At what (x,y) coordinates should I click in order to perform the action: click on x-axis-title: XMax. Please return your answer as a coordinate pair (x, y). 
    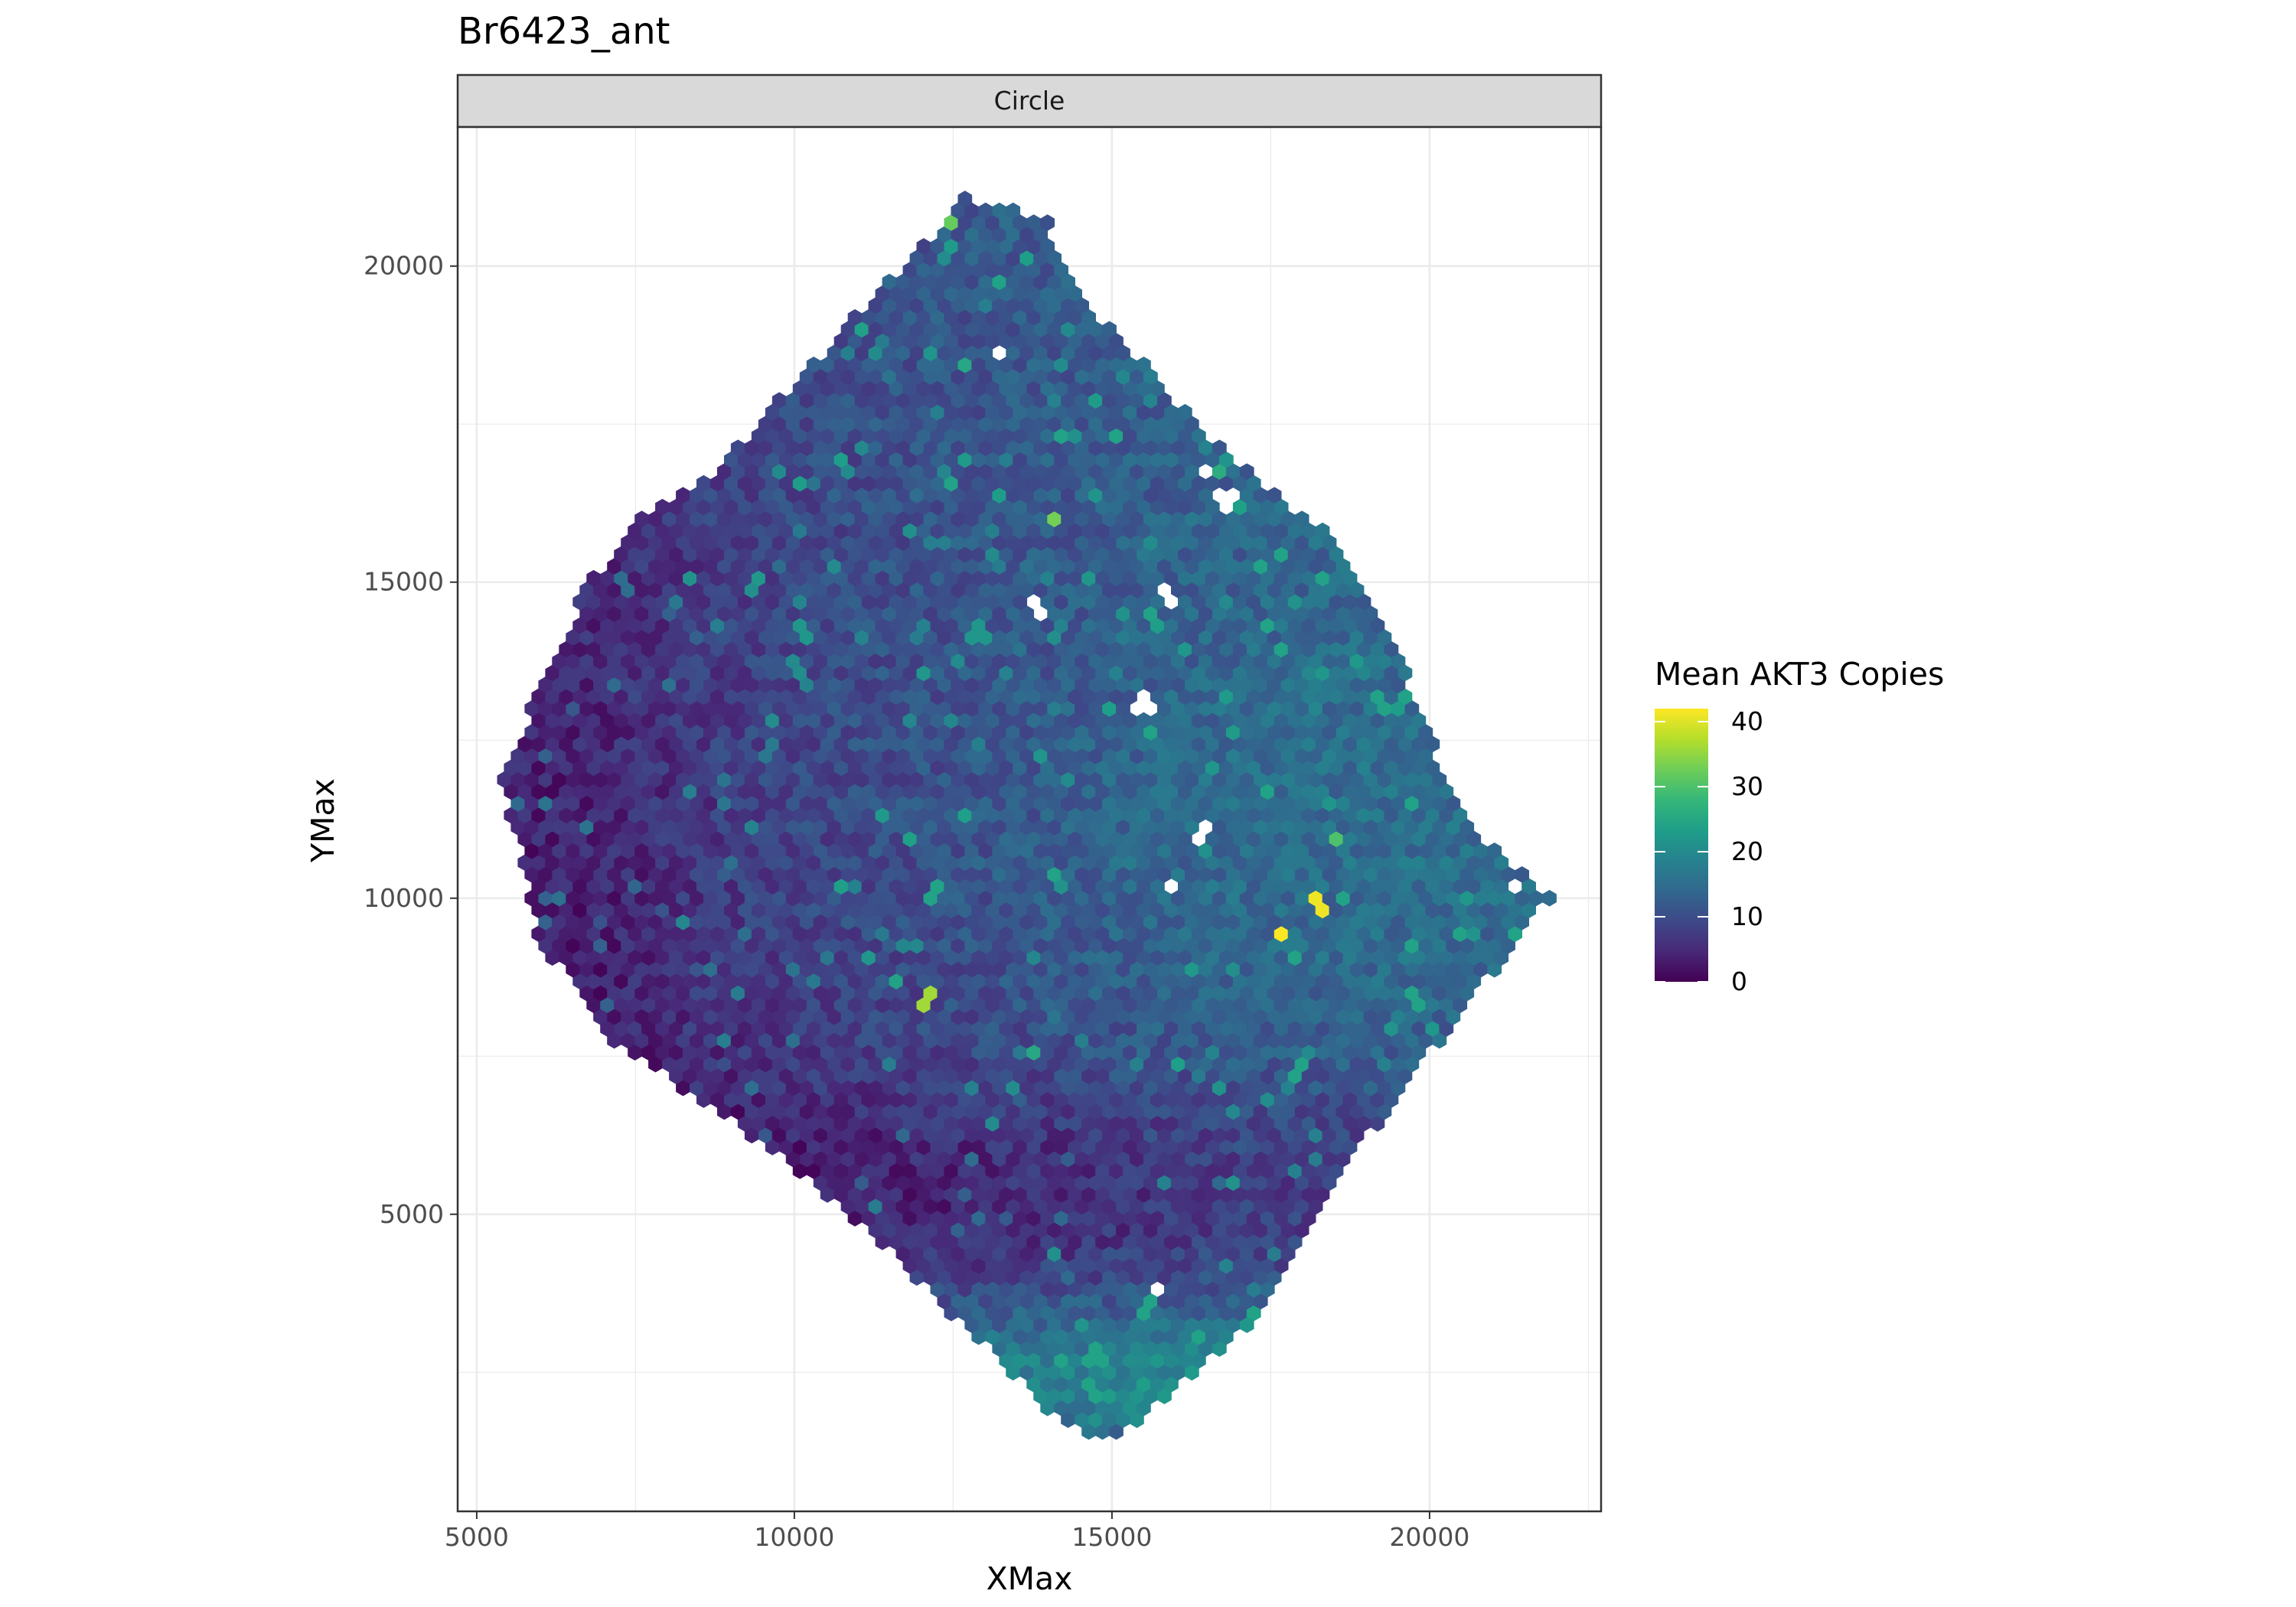
    Looking at the image, I should click on (1030, 1578).